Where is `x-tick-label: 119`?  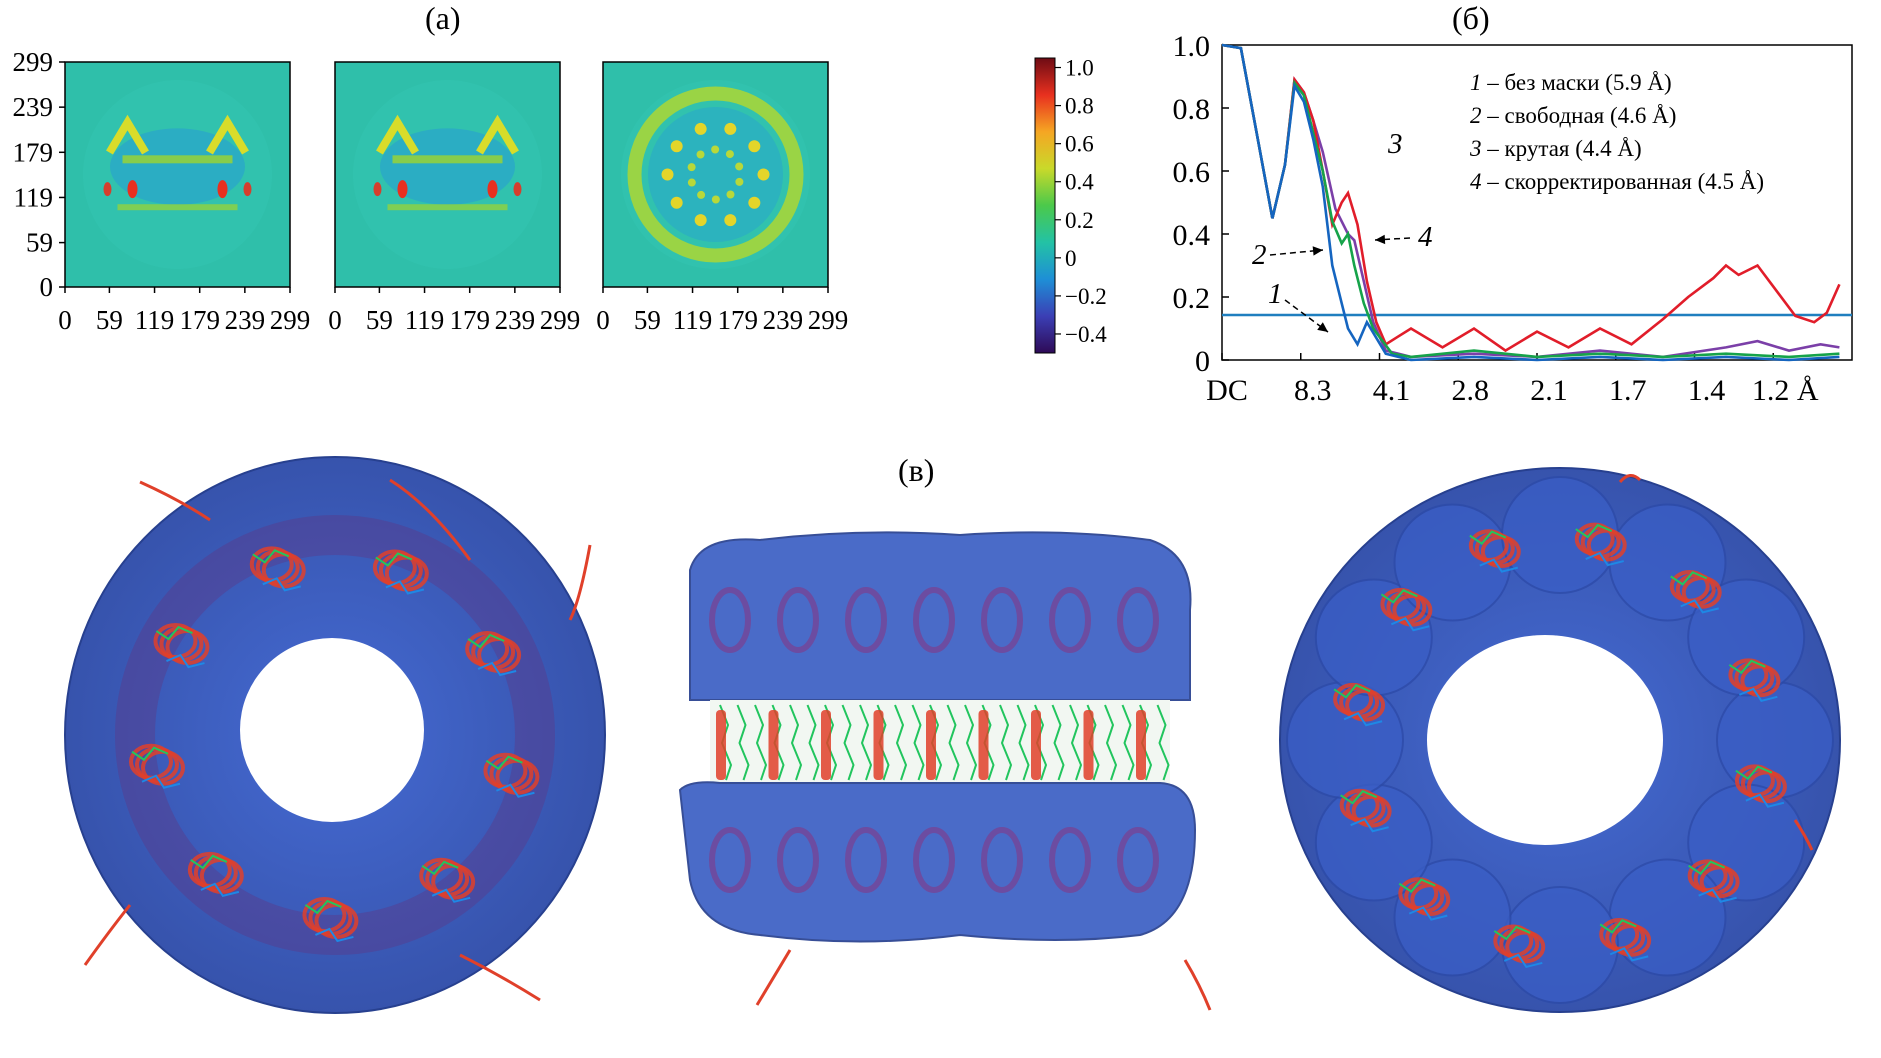
x-tick-label: 119 is located at coordinates (425, 320).